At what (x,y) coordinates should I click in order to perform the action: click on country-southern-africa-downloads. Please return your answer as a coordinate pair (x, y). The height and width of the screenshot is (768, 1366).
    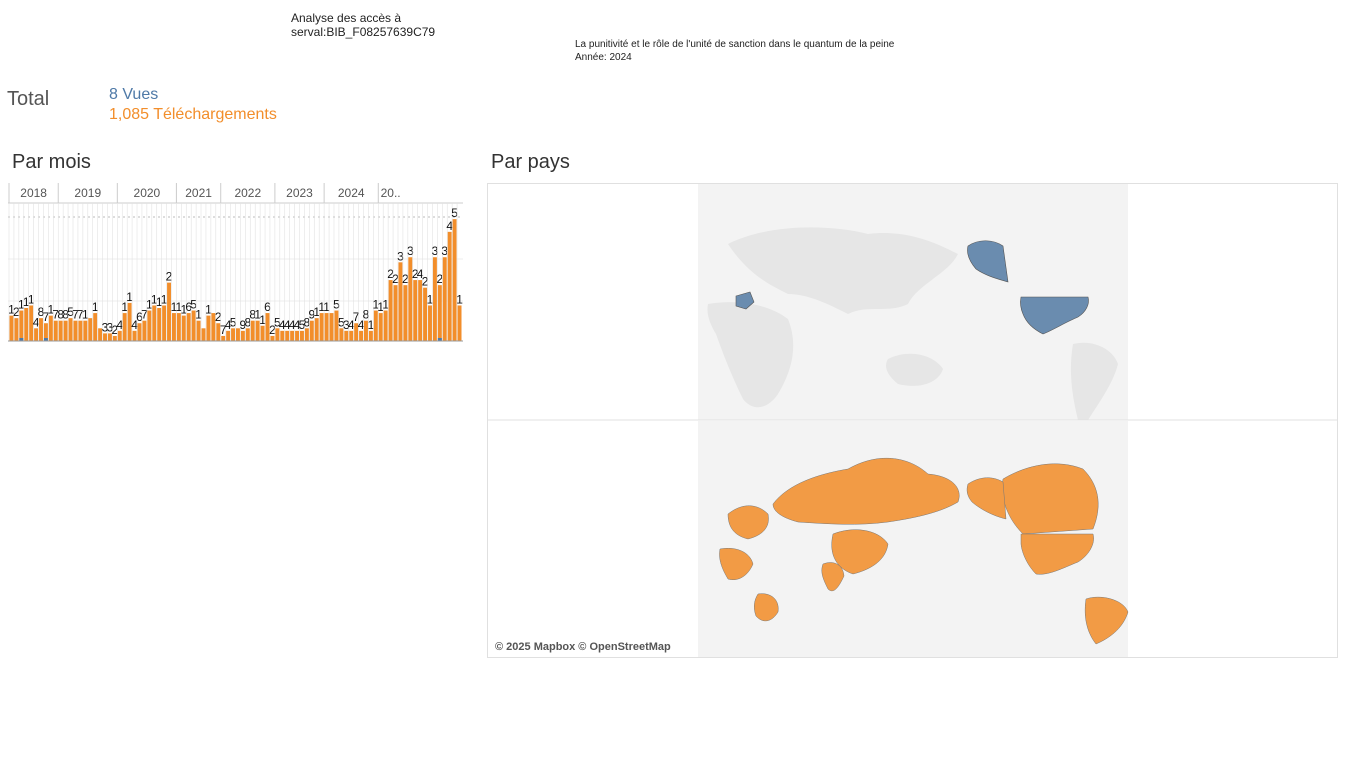
    Looking at the image, I should click on (766, 607).